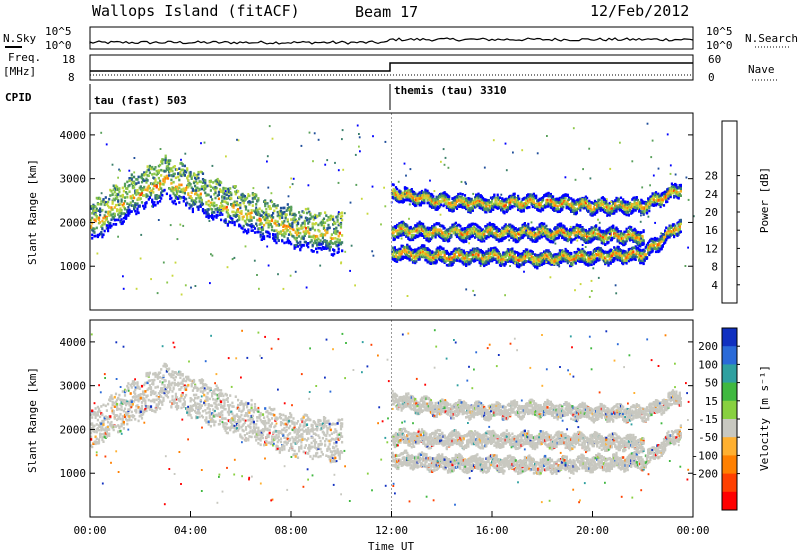  What do you see at coordinates (764, 418) in the screenshot?
I see `velocity-colorbar-label: Velocity [m s⁻¹]` at bounding box center [764, 418].